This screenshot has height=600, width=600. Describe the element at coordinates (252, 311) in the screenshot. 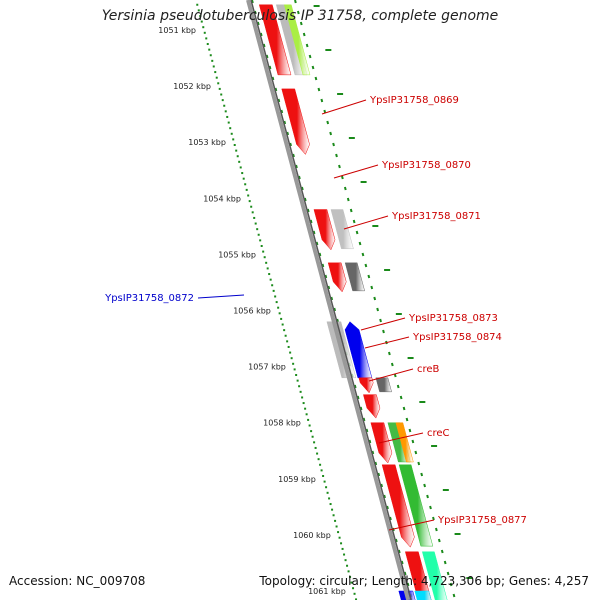

I see `tick-label: 1056 kbp` at that location.